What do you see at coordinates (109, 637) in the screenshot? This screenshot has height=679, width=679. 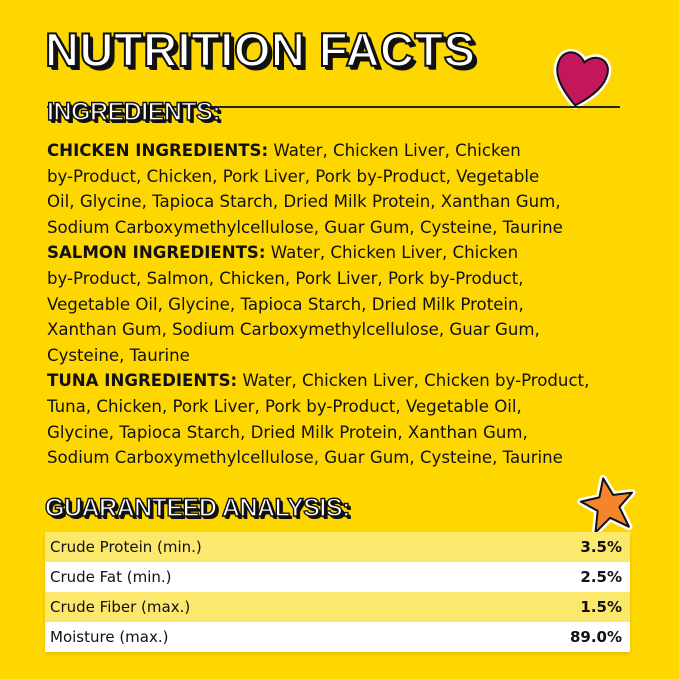 I see `nutrient-name: Moisture (max.)` at bounding box center [109, 637].